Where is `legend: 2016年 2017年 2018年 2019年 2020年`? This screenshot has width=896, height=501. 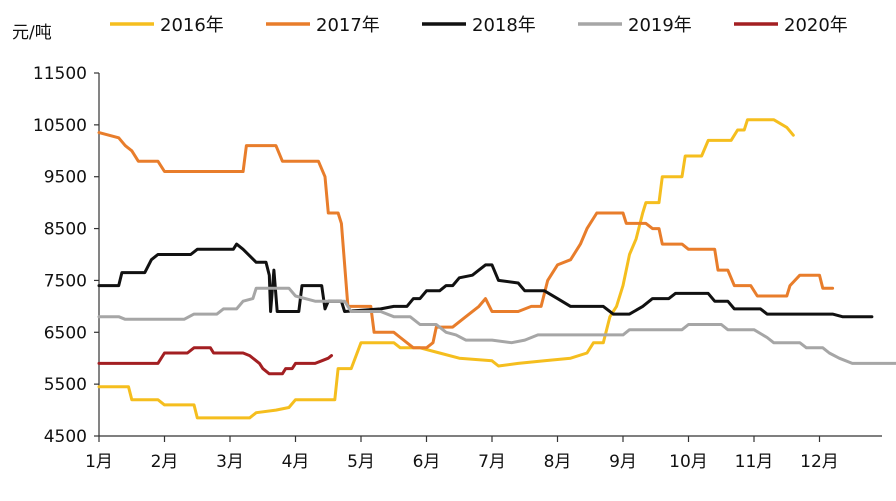 legend: 2016年 2017年 2018年 2019年 2020年 is located at coordinates (479, 25).